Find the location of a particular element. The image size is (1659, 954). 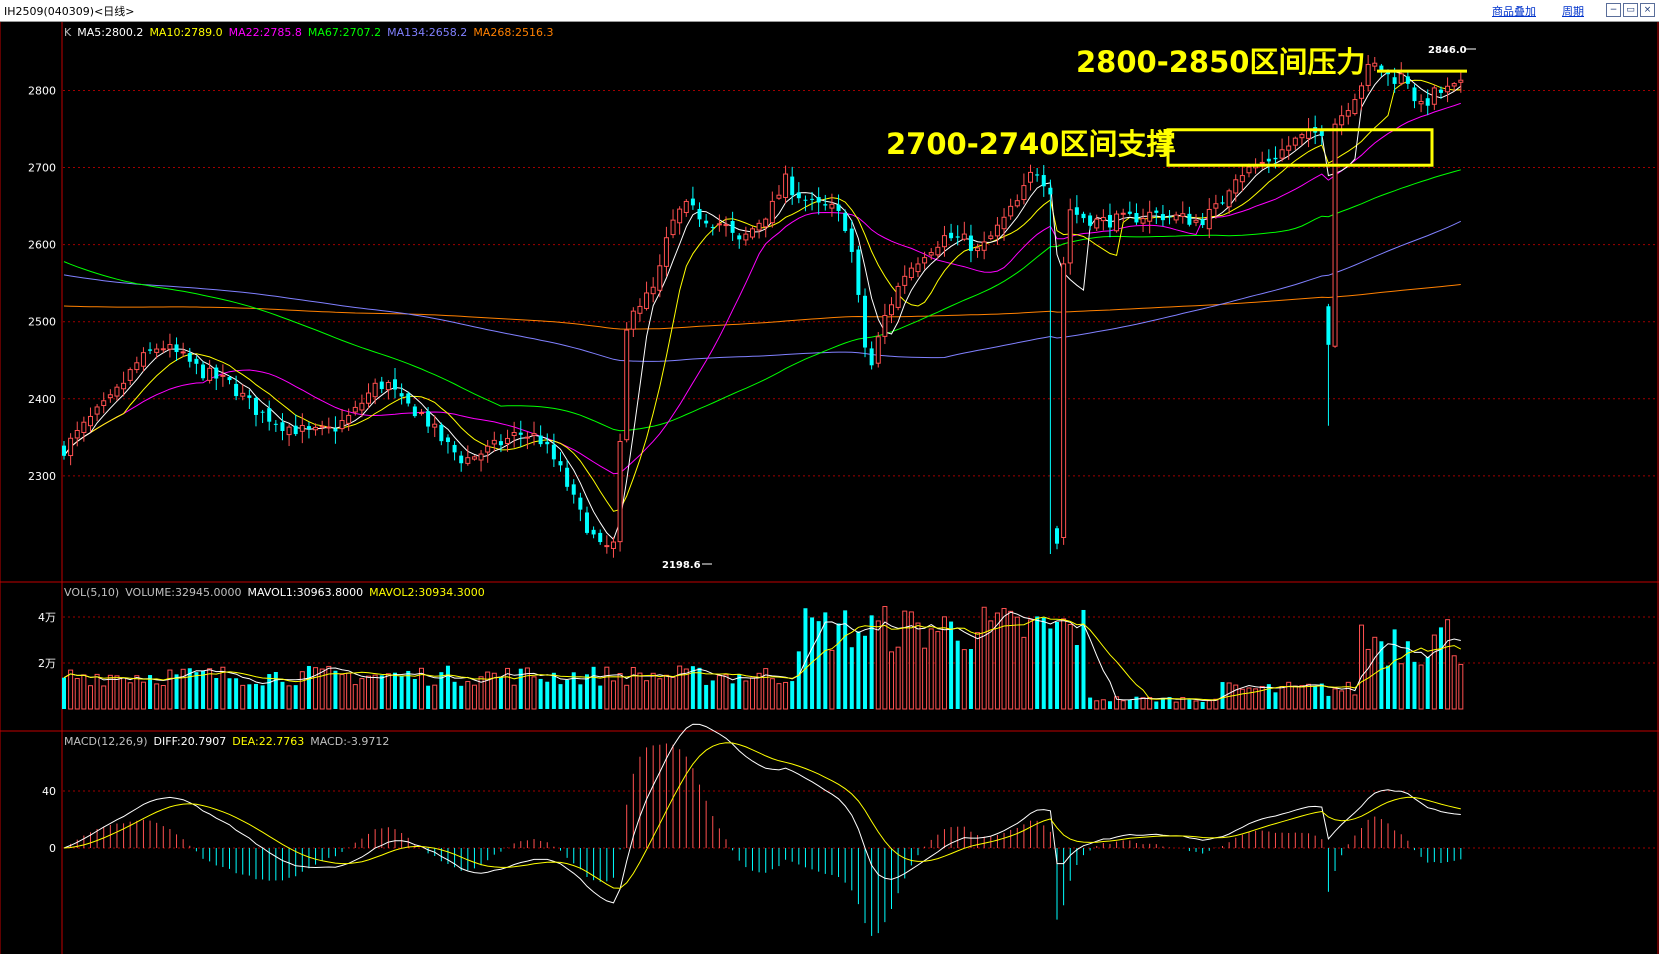

minimize-icon: − is located at coordinates (1613, 10).